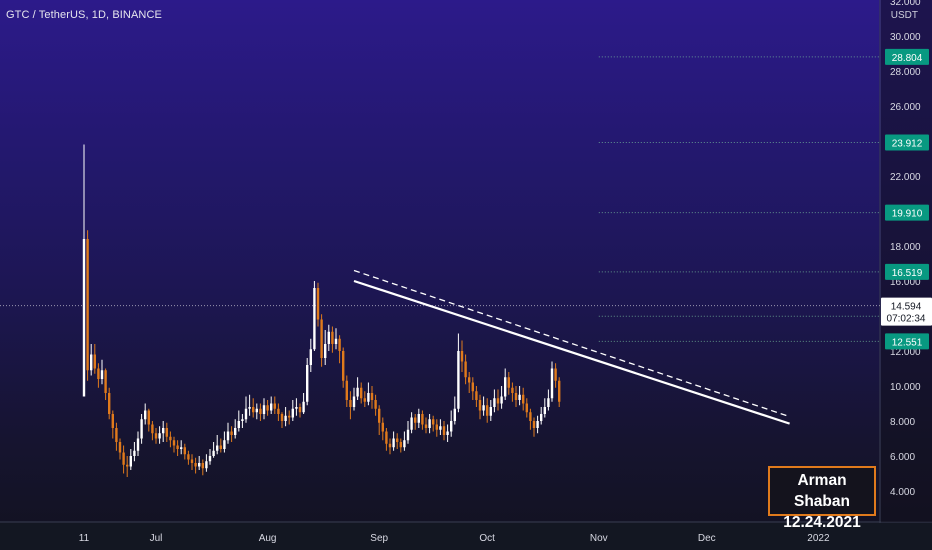 The width and height of the screenshot is (932, 550). Describe the element at coordinates (905, 352) in the screenshot. I see `price-tick-label: 12.000` at that location.